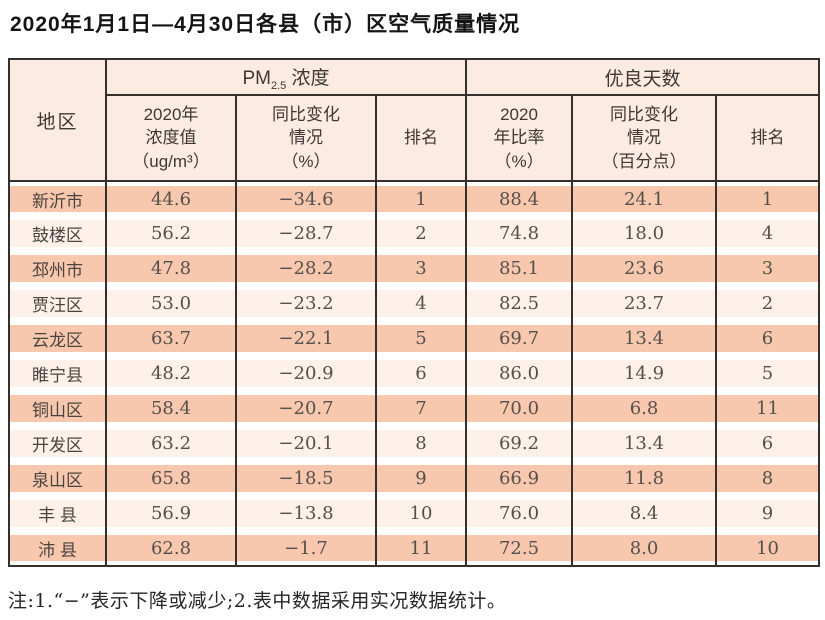 The height and width of the screenshot is (620, 825). Describe the element at coordinates (421, 478) in the screenshot. I see `pm-rank-cell: 9` at that location.